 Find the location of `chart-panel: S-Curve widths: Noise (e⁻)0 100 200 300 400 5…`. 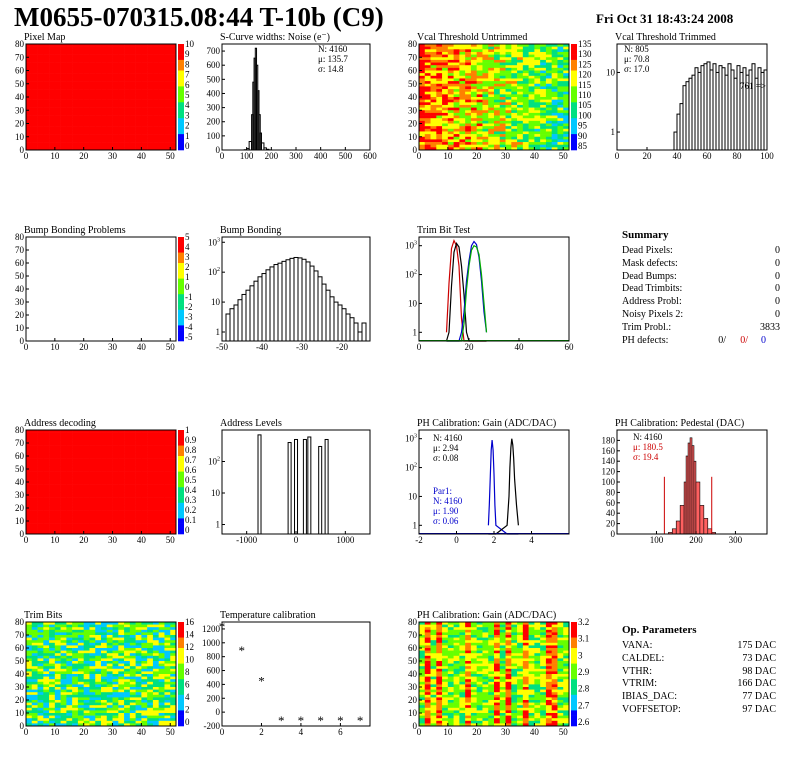

chart-panel: S-Curve widths: Noise (e⁻)0 100 200 300 400 5… is located at coordinates (292, 96).